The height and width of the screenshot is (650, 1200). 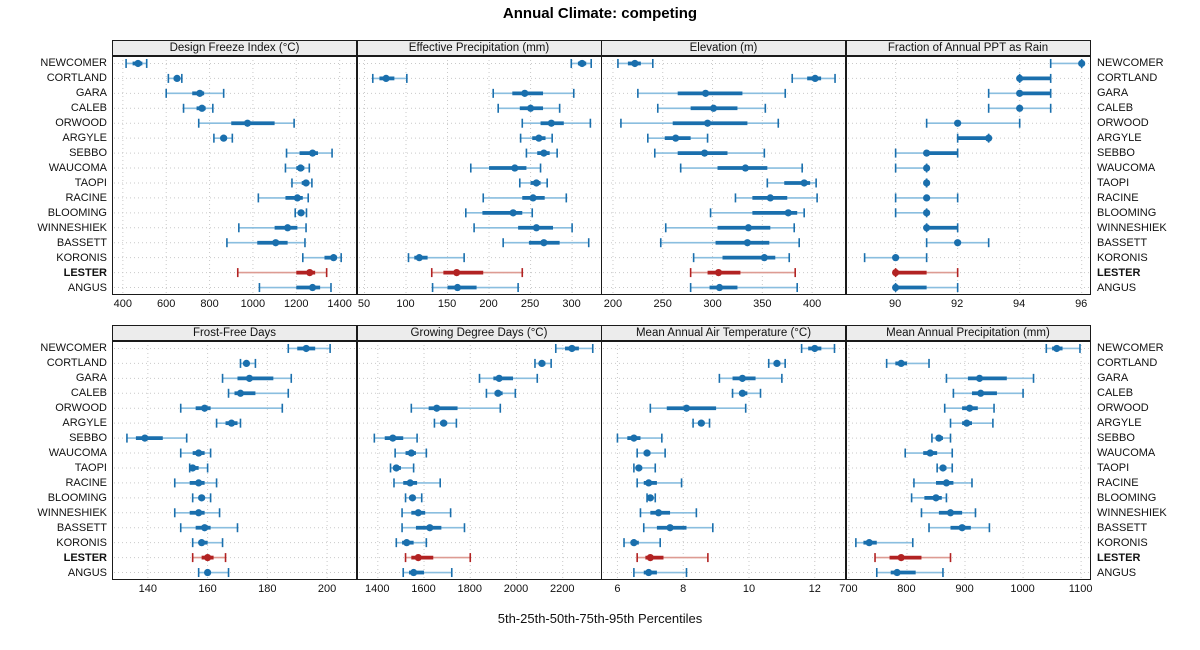 What do you see at coordinates (85, 272) in the screenshot?
I see `row-label-left-lester: LESTER` at bounding box center [85, 272].